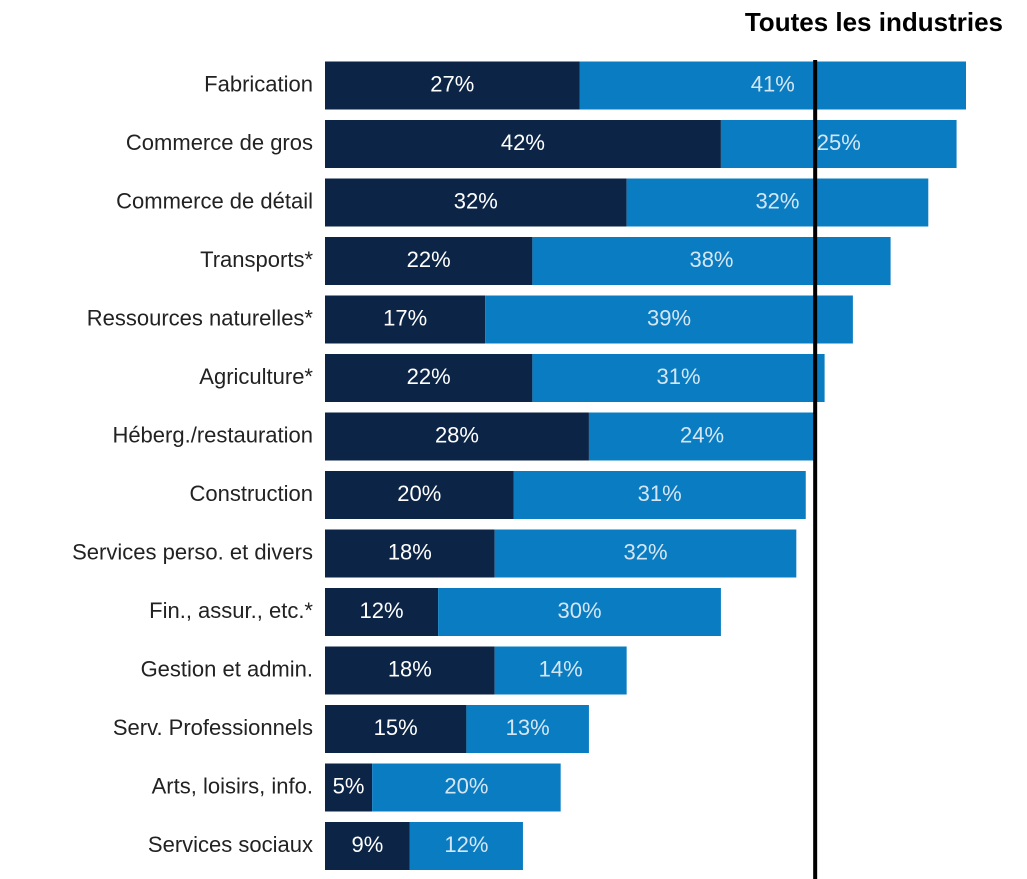 The width and height of the screenshot is (1027, 879). I want to click on value-label: 28%, so click(457, 434).